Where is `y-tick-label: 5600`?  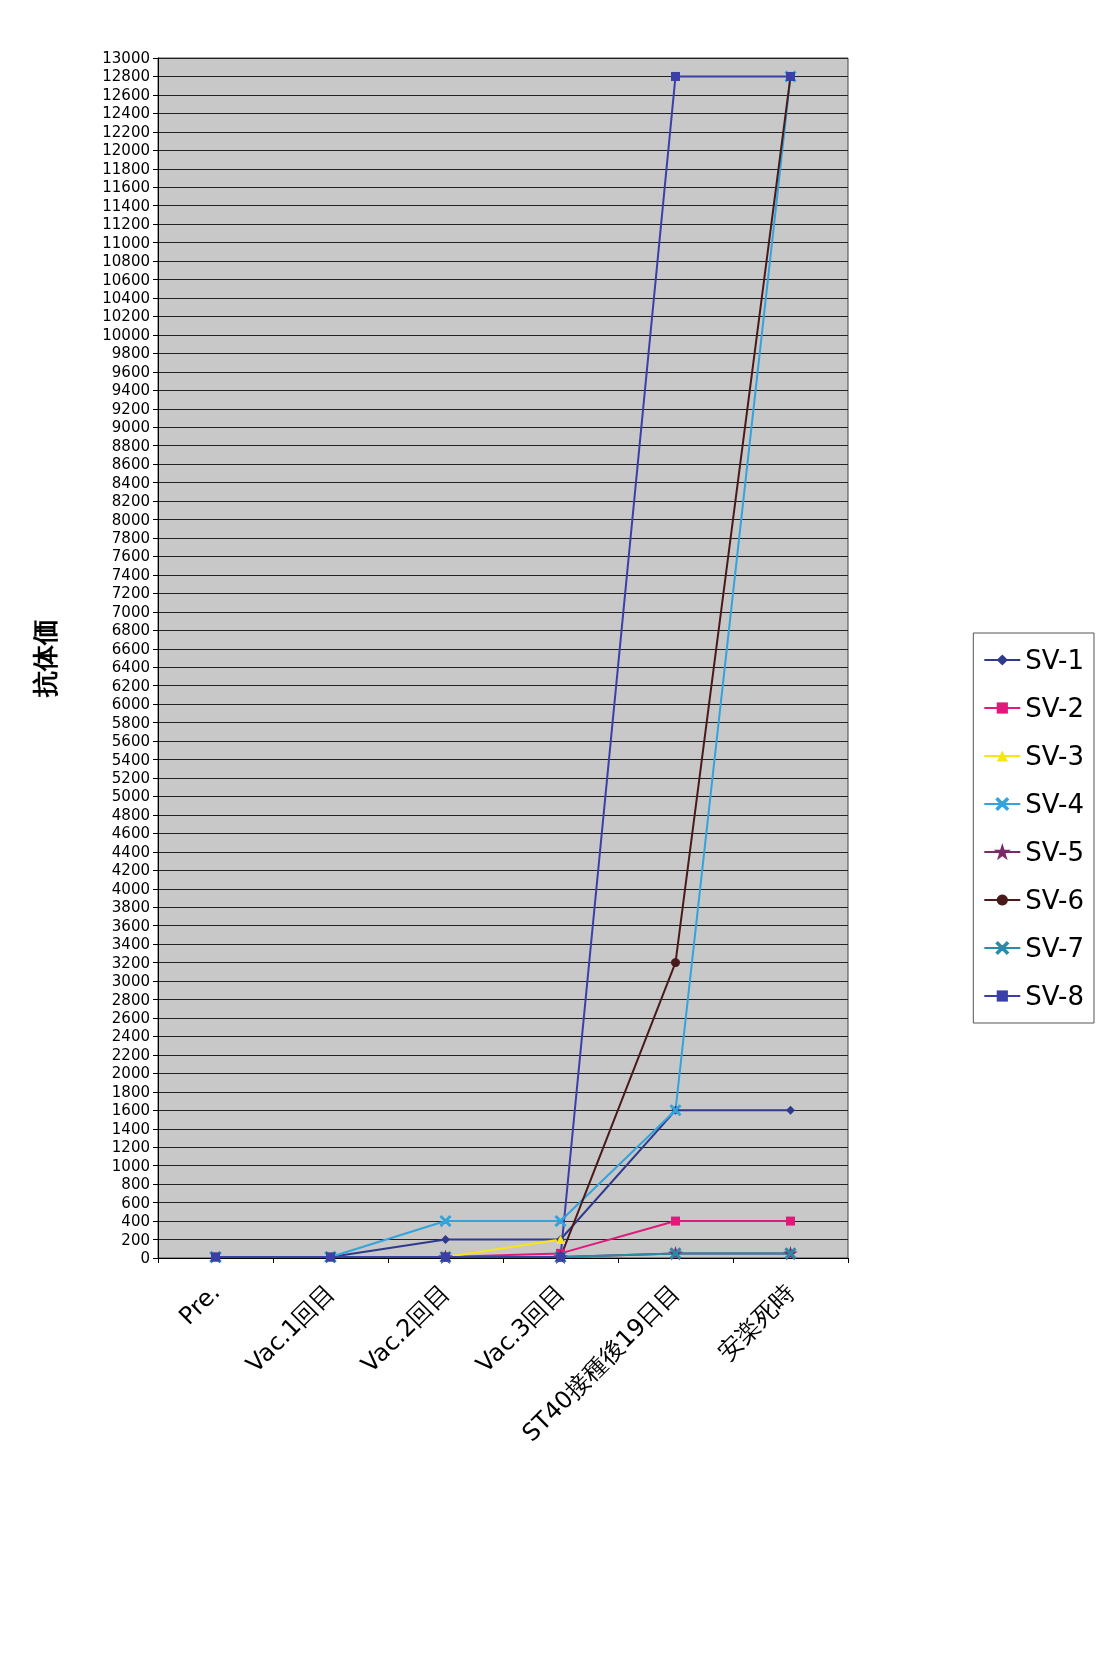 y-tick-label: 5600 is located at coordinates (130, 741).